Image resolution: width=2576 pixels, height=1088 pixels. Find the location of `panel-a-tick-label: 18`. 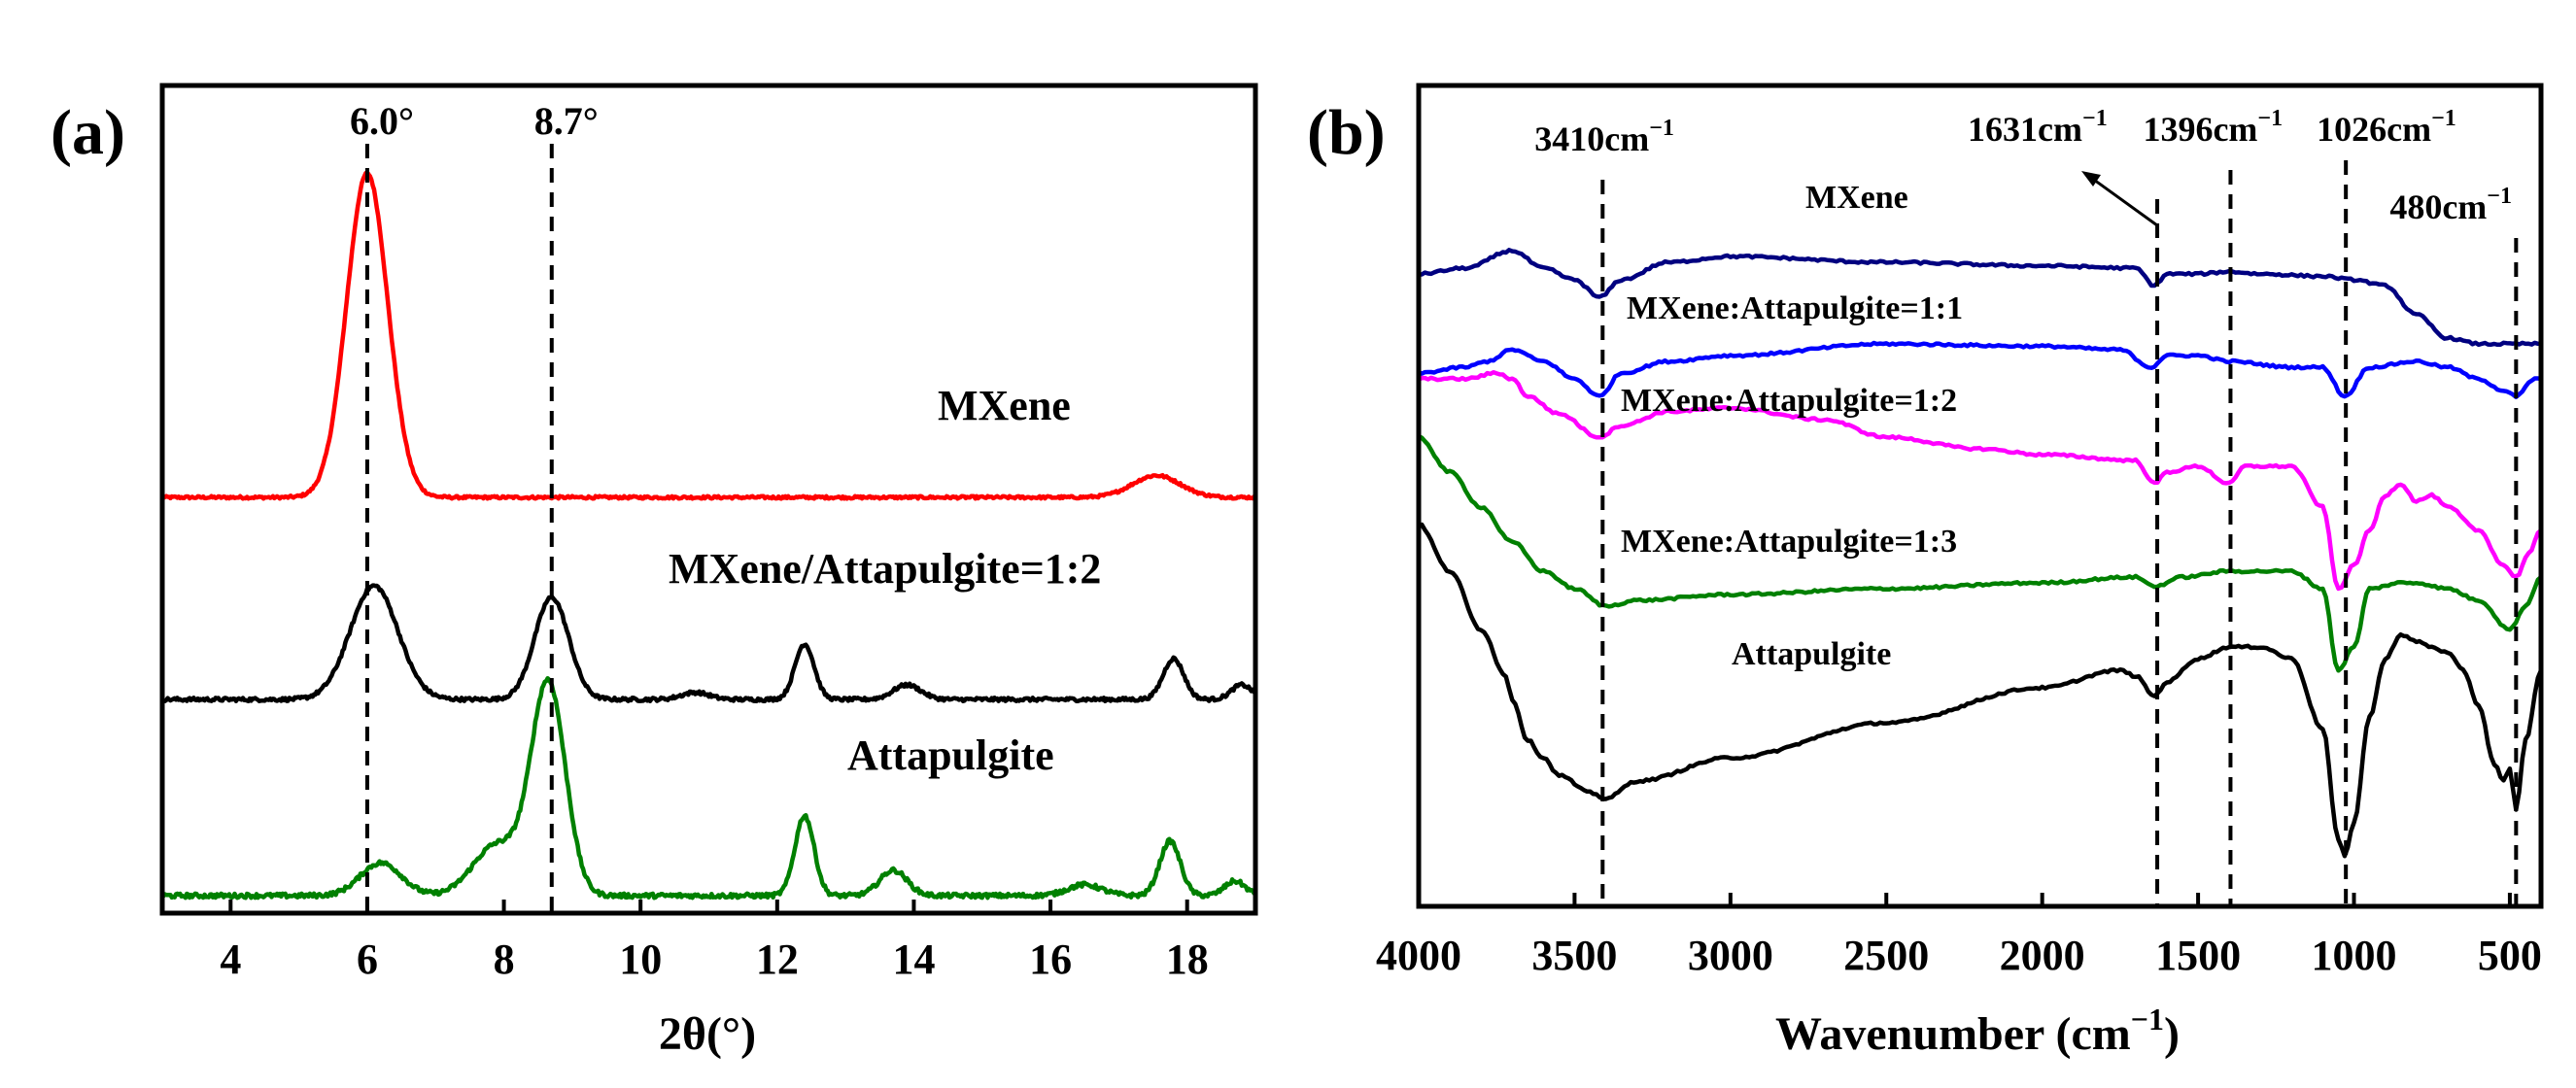

panel-a-tick-label: 18 is located at coordinates (1187, 959).